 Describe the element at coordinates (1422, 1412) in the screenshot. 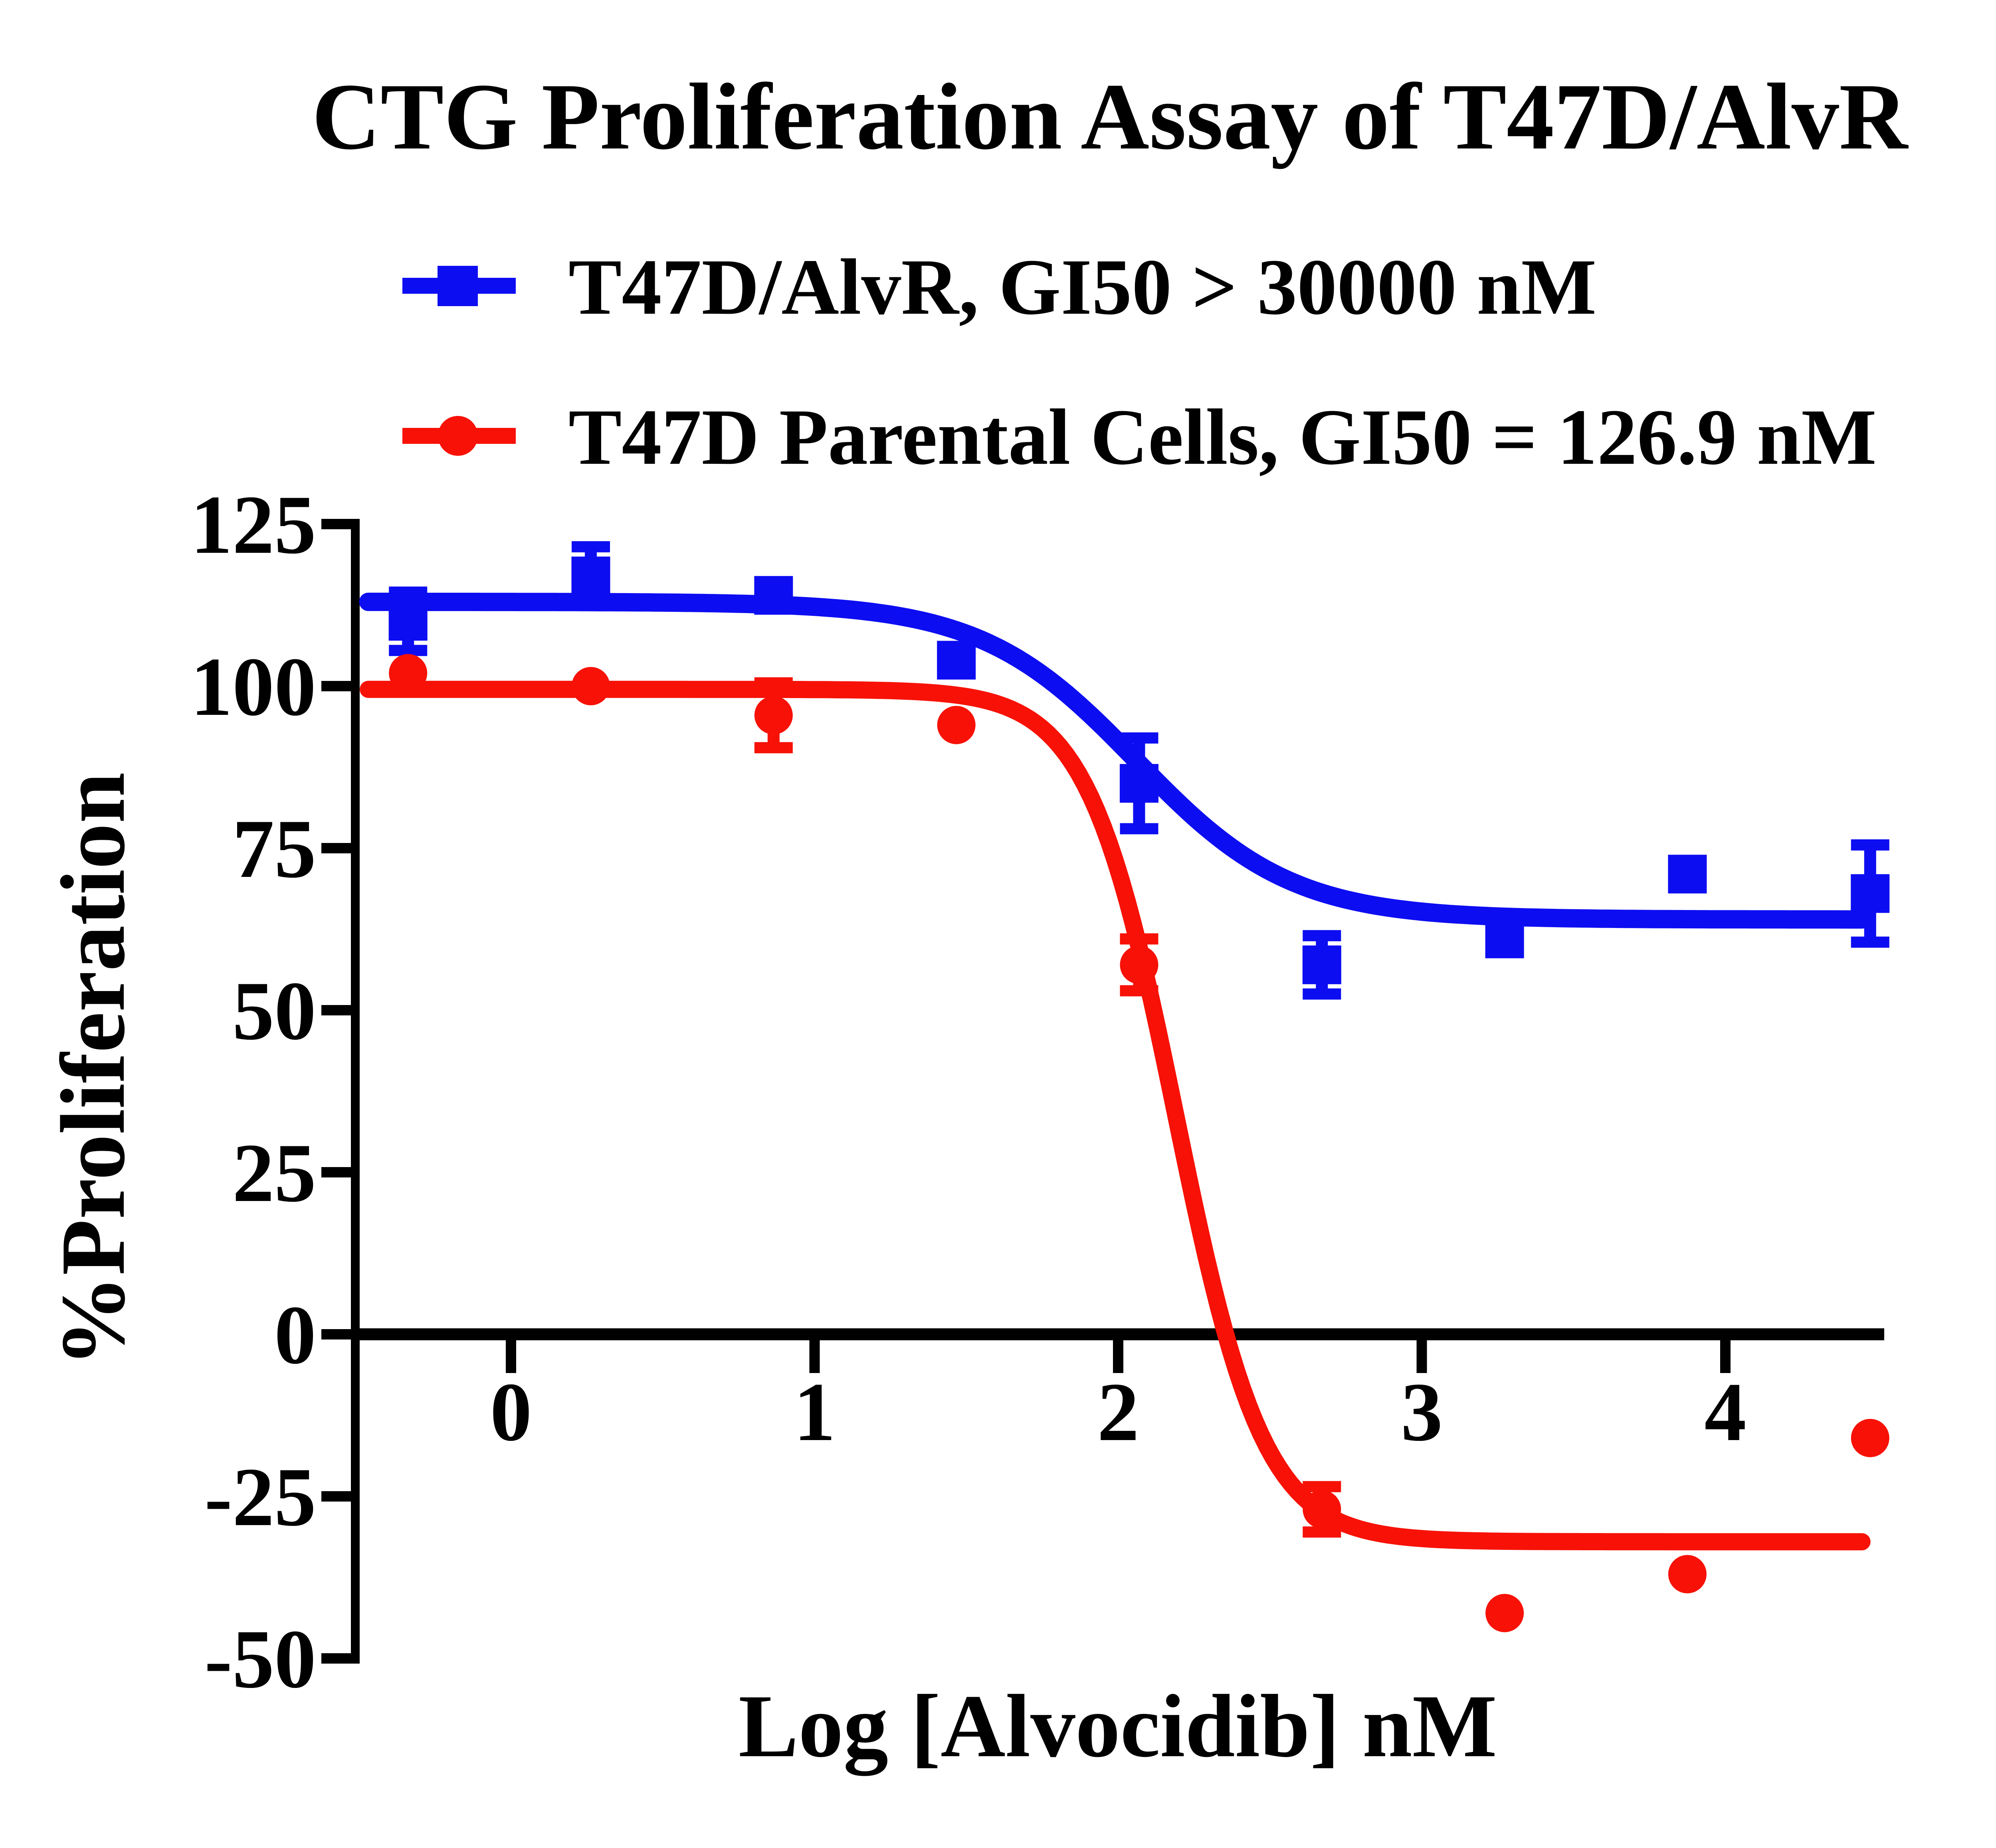

I see `x-tick-label: 3` at that location.